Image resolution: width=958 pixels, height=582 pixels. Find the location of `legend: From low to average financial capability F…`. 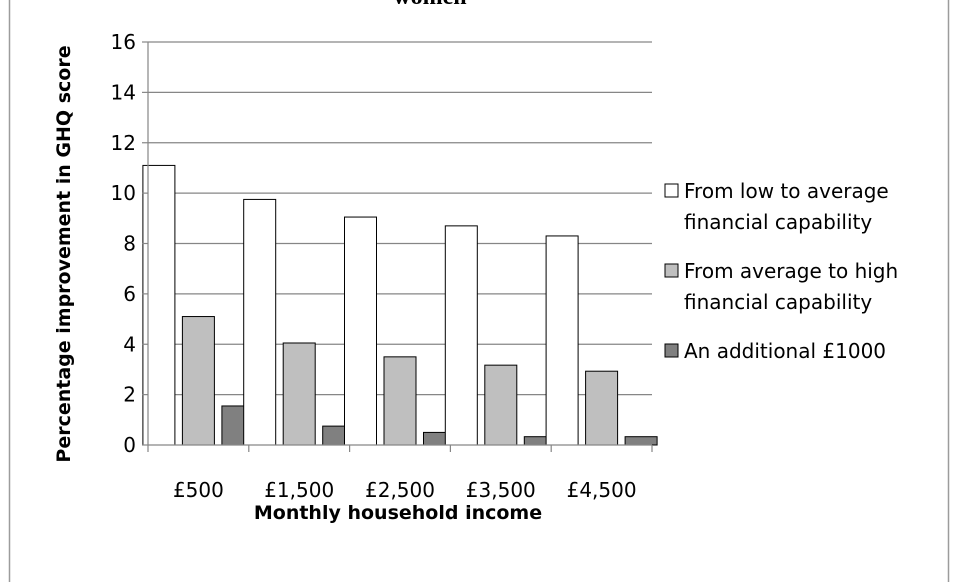

legend: From low to average financial capability F… is located at coordinates (781, 271).